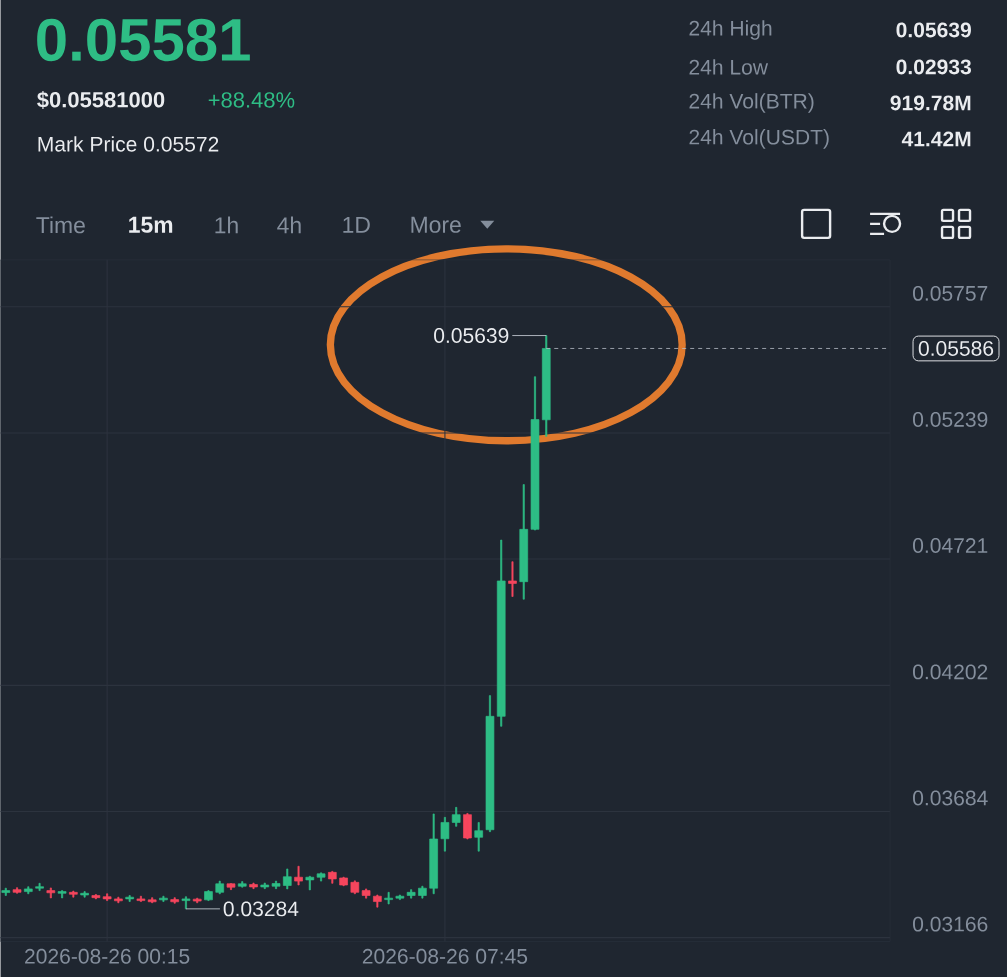  I want to click on chart-title: 0.05581, so click(143, 39).